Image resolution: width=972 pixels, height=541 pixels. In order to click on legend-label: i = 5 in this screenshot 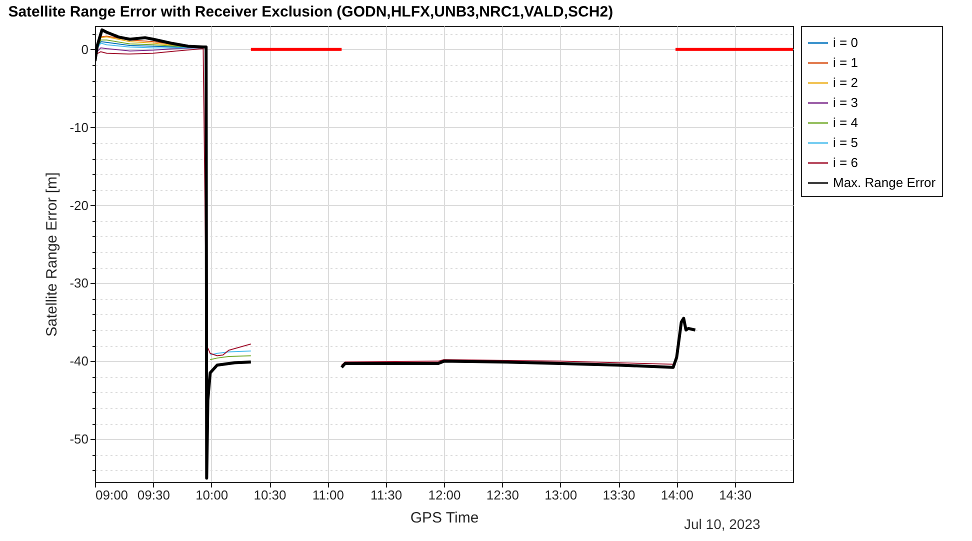, I will do `click(845, 142)`.